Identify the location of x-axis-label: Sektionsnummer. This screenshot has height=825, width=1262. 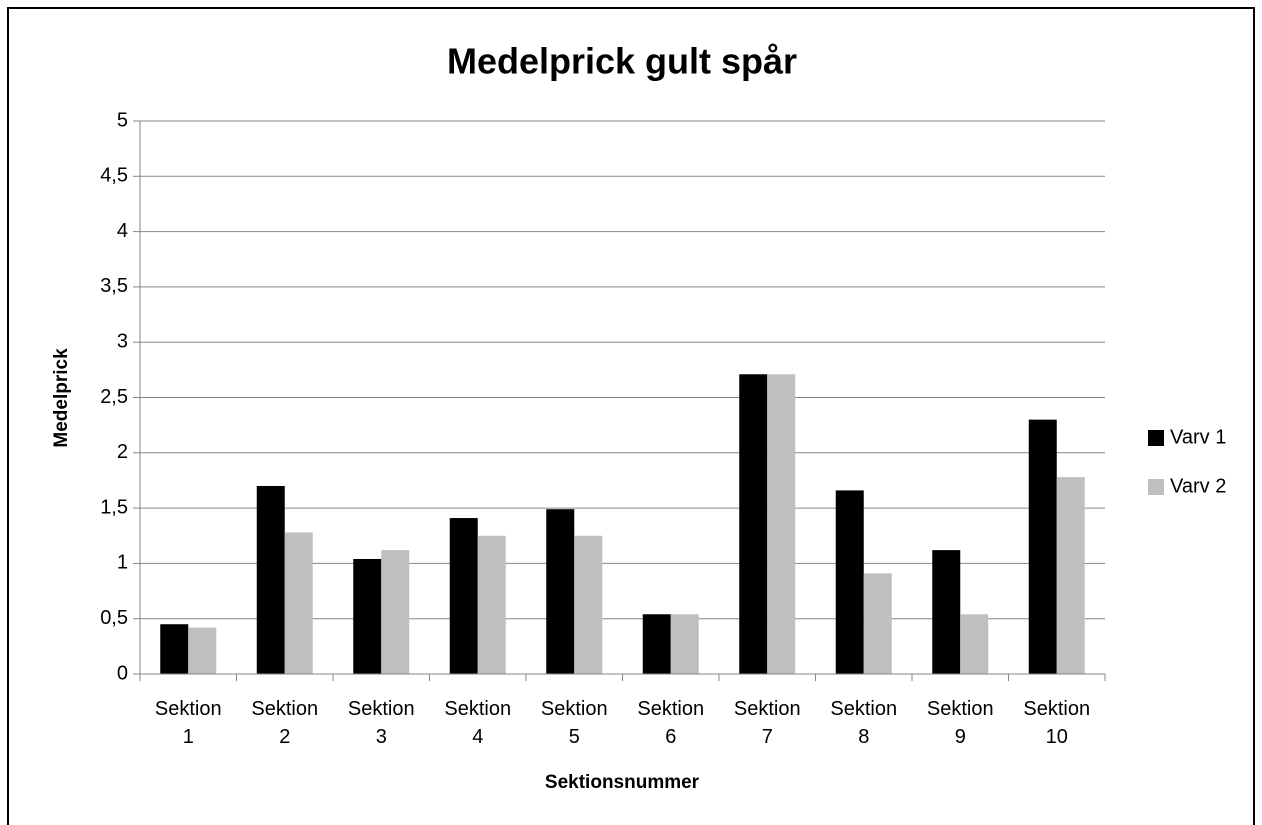
(622, 782).